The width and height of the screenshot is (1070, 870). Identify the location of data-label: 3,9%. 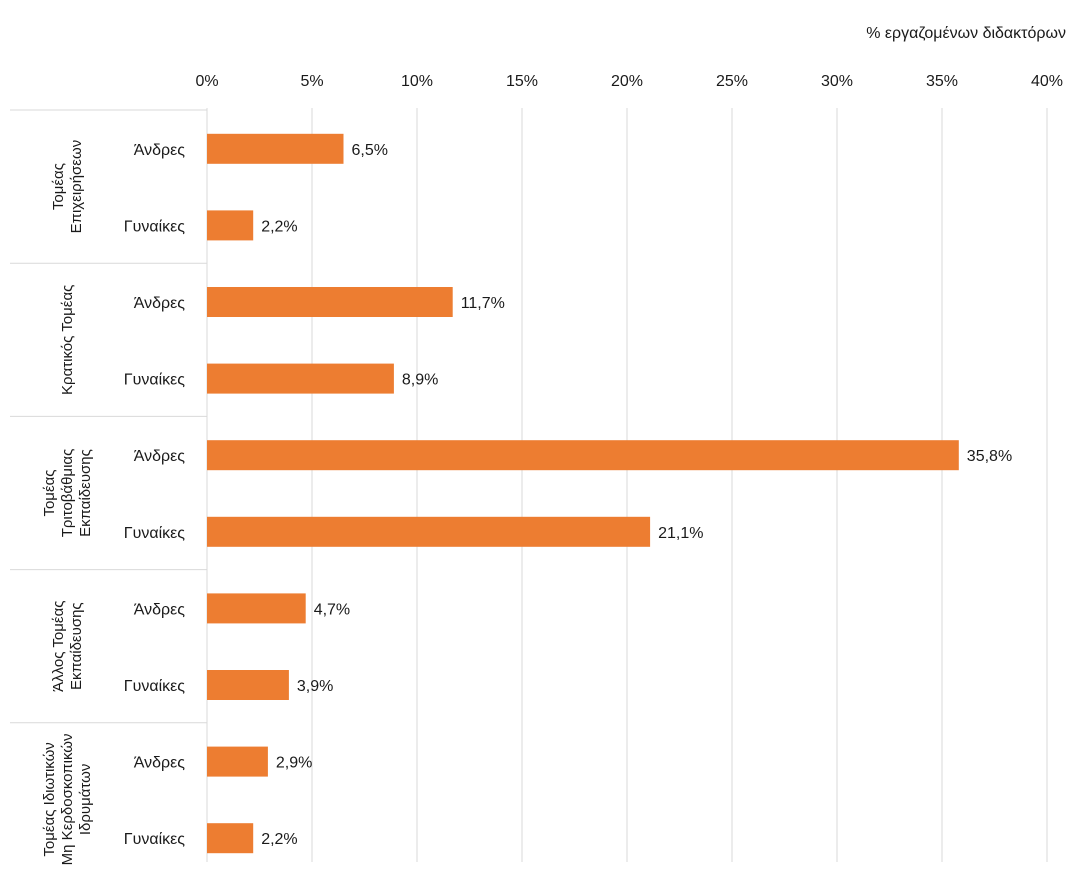
(315, 686).